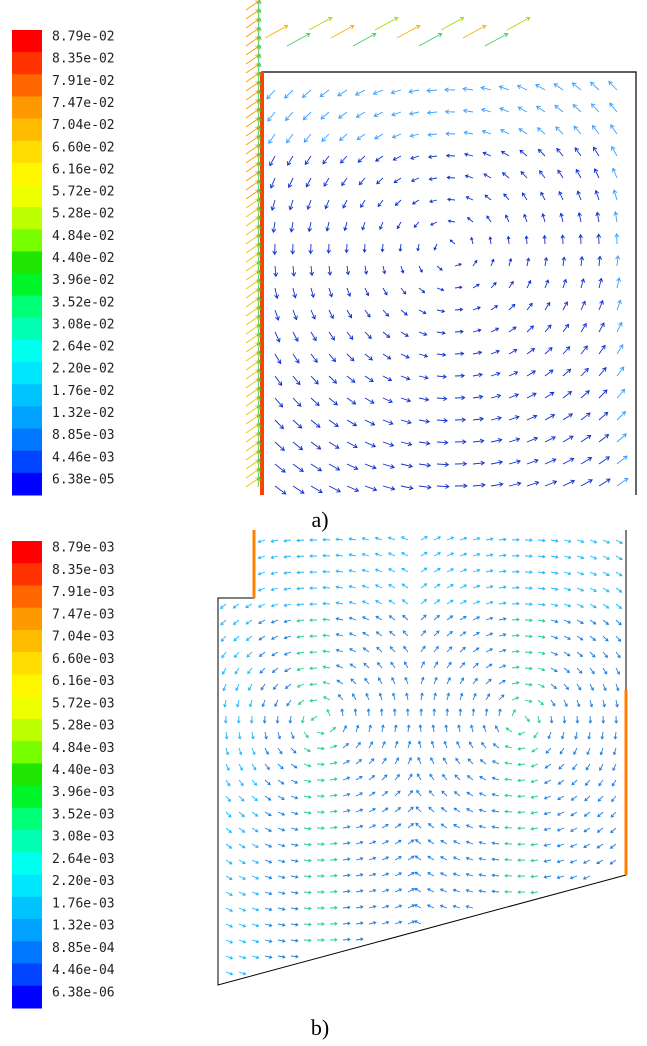  Describe the element at coordinates (27, 953) in the screenshot. I see `color-swatch` at that location.